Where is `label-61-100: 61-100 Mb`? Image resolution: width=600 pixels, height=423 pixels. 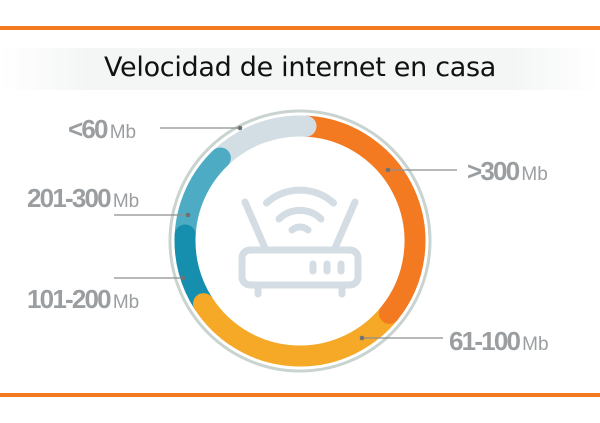 label-61-100: 61-100 Mb is located at coordinates (499, 341).